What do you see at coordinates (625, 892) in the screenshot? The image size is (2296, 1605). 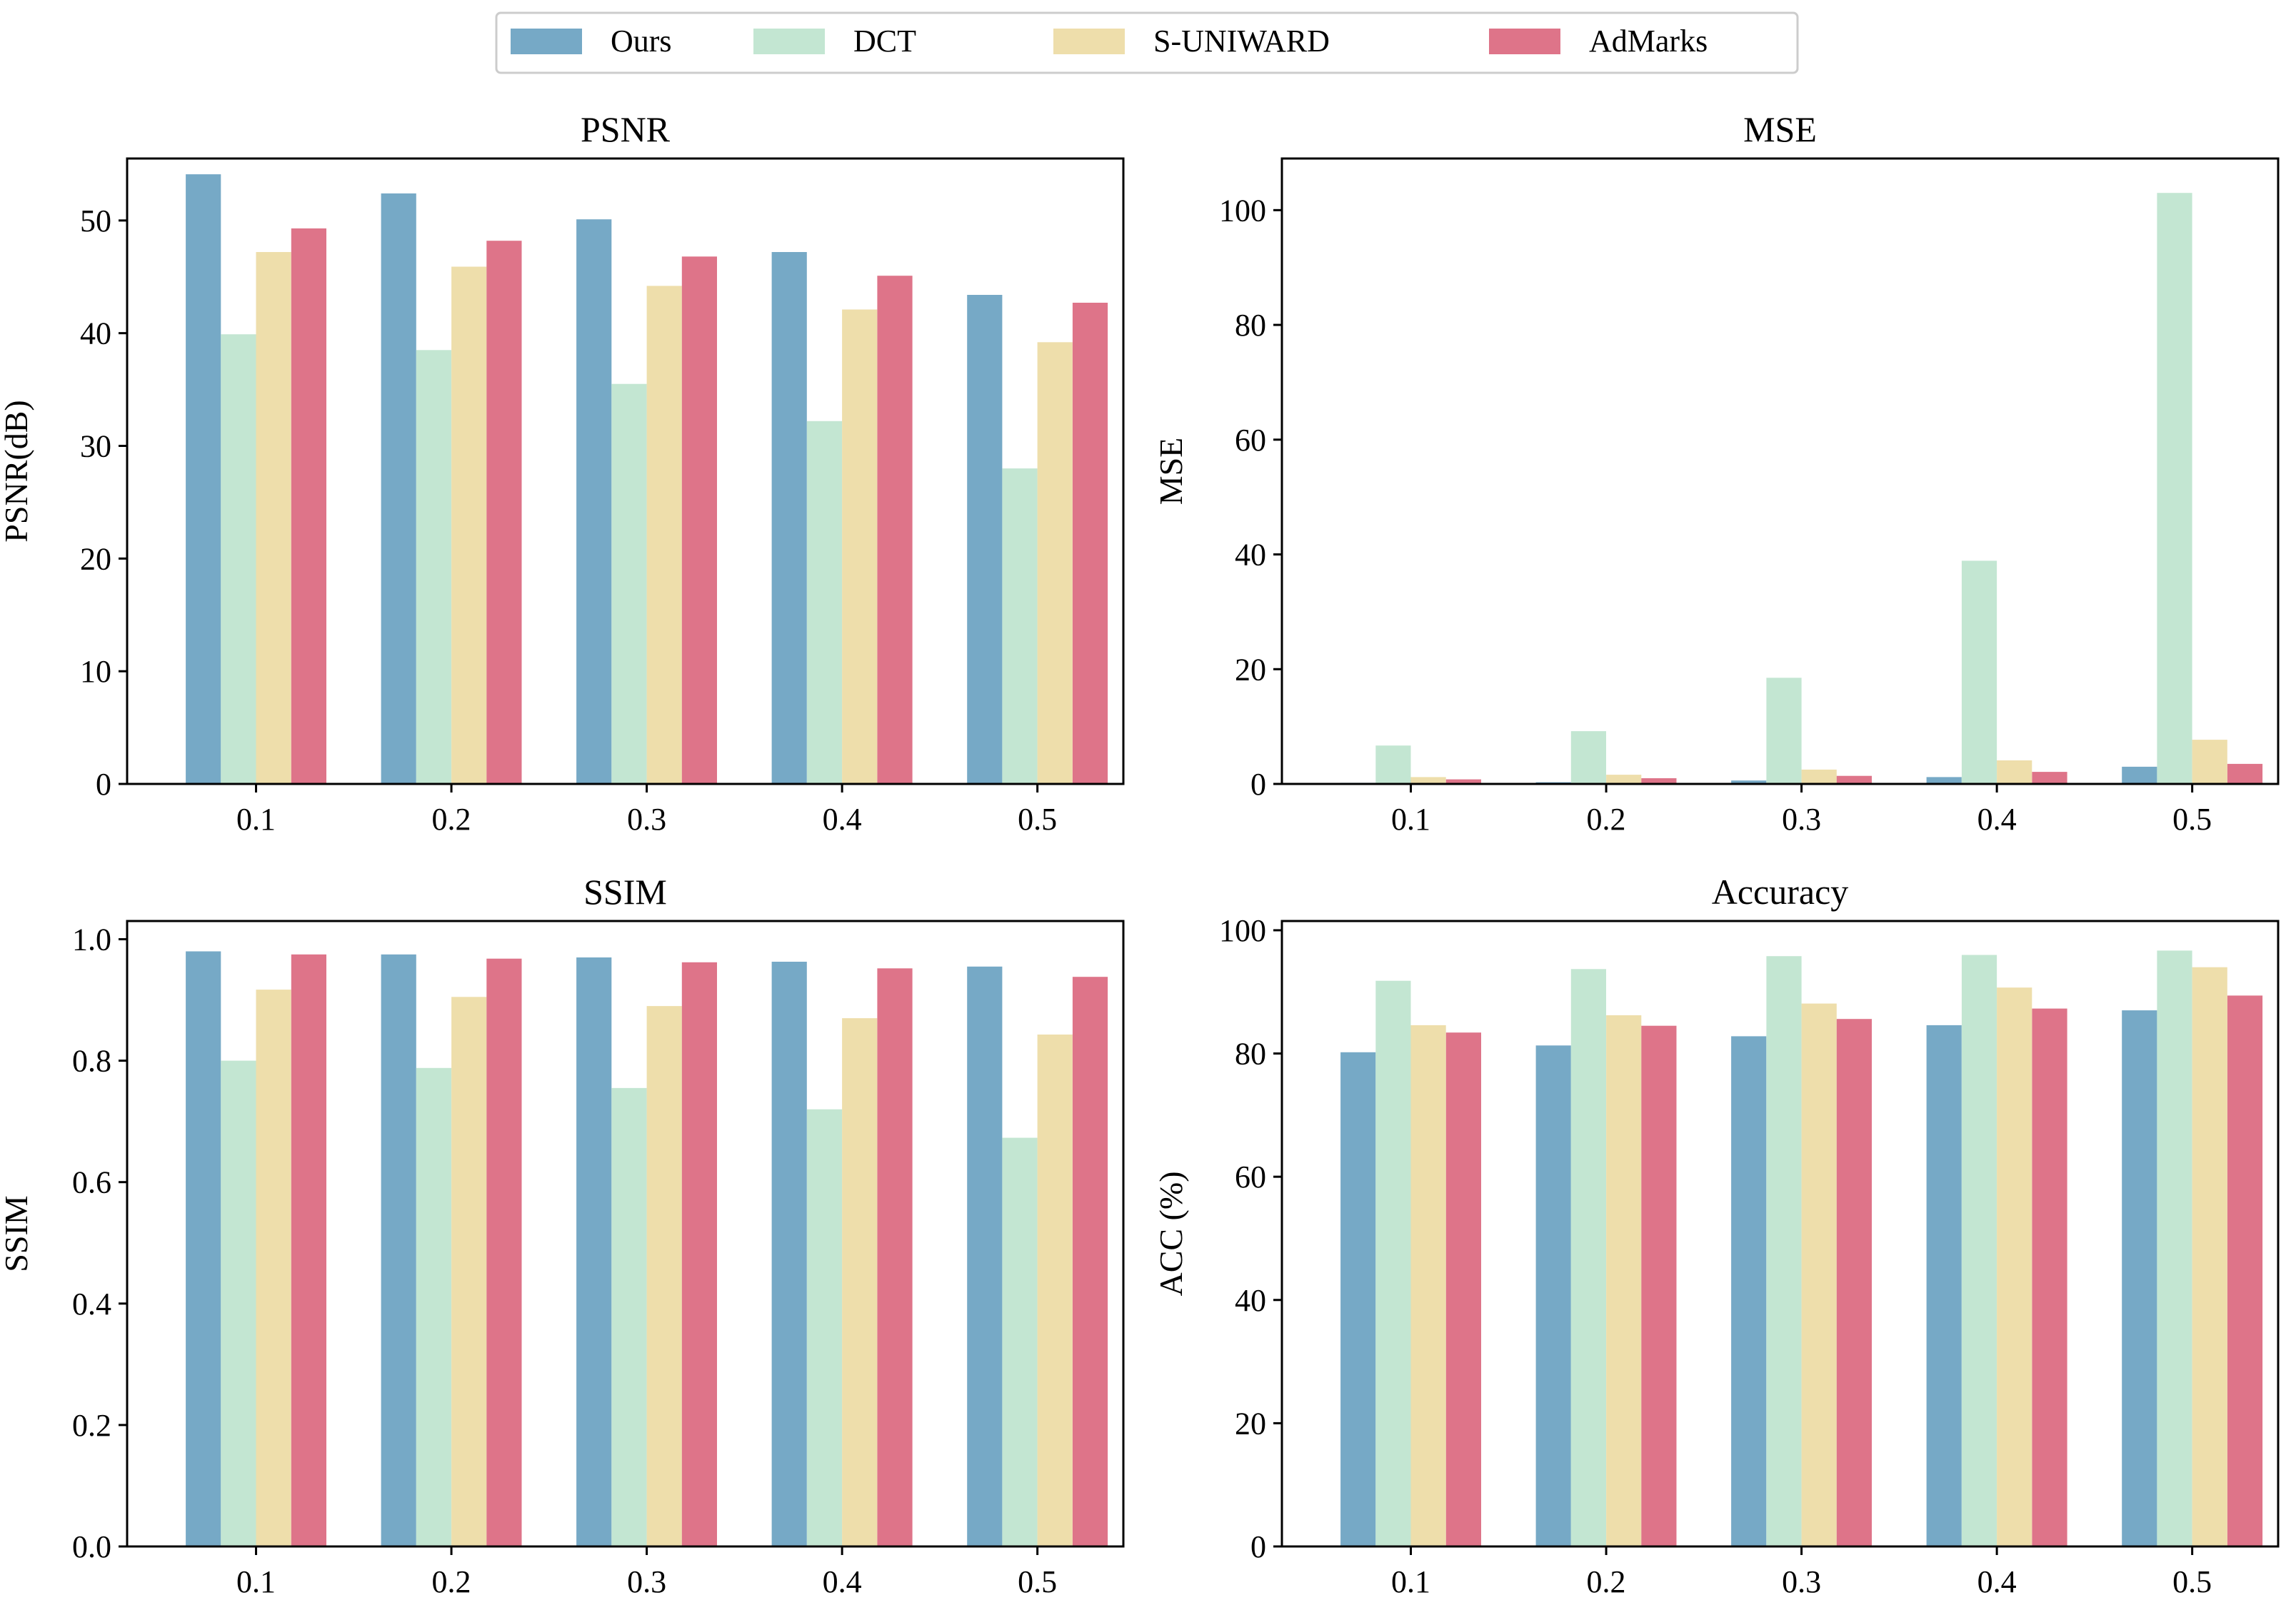 I see `chart-title: SSIM` at bounding box center [625, 892].